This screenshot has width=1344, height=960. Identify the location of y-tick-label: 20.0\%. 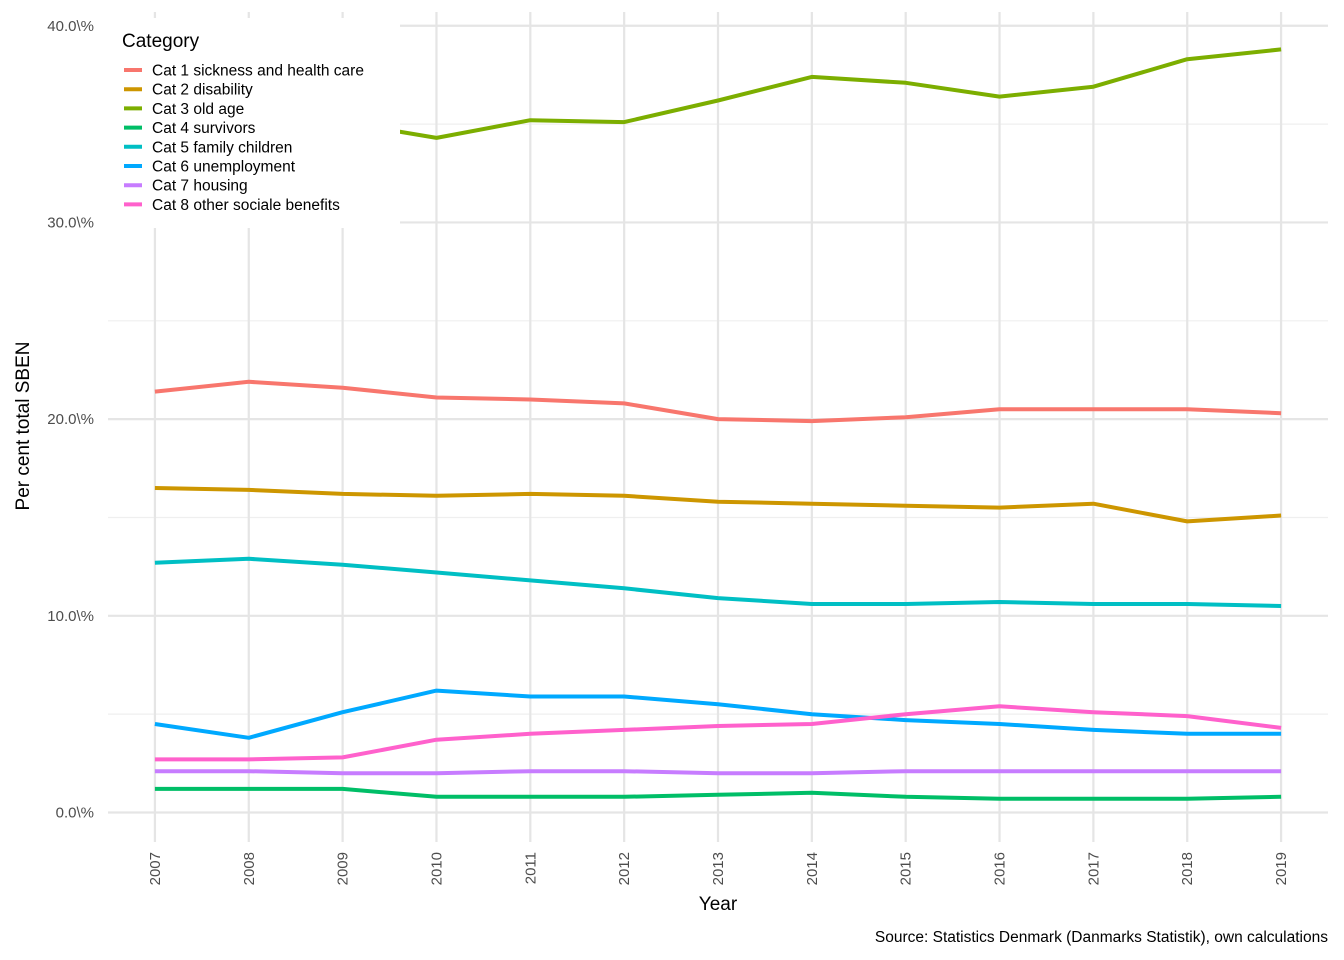
(70, 419).